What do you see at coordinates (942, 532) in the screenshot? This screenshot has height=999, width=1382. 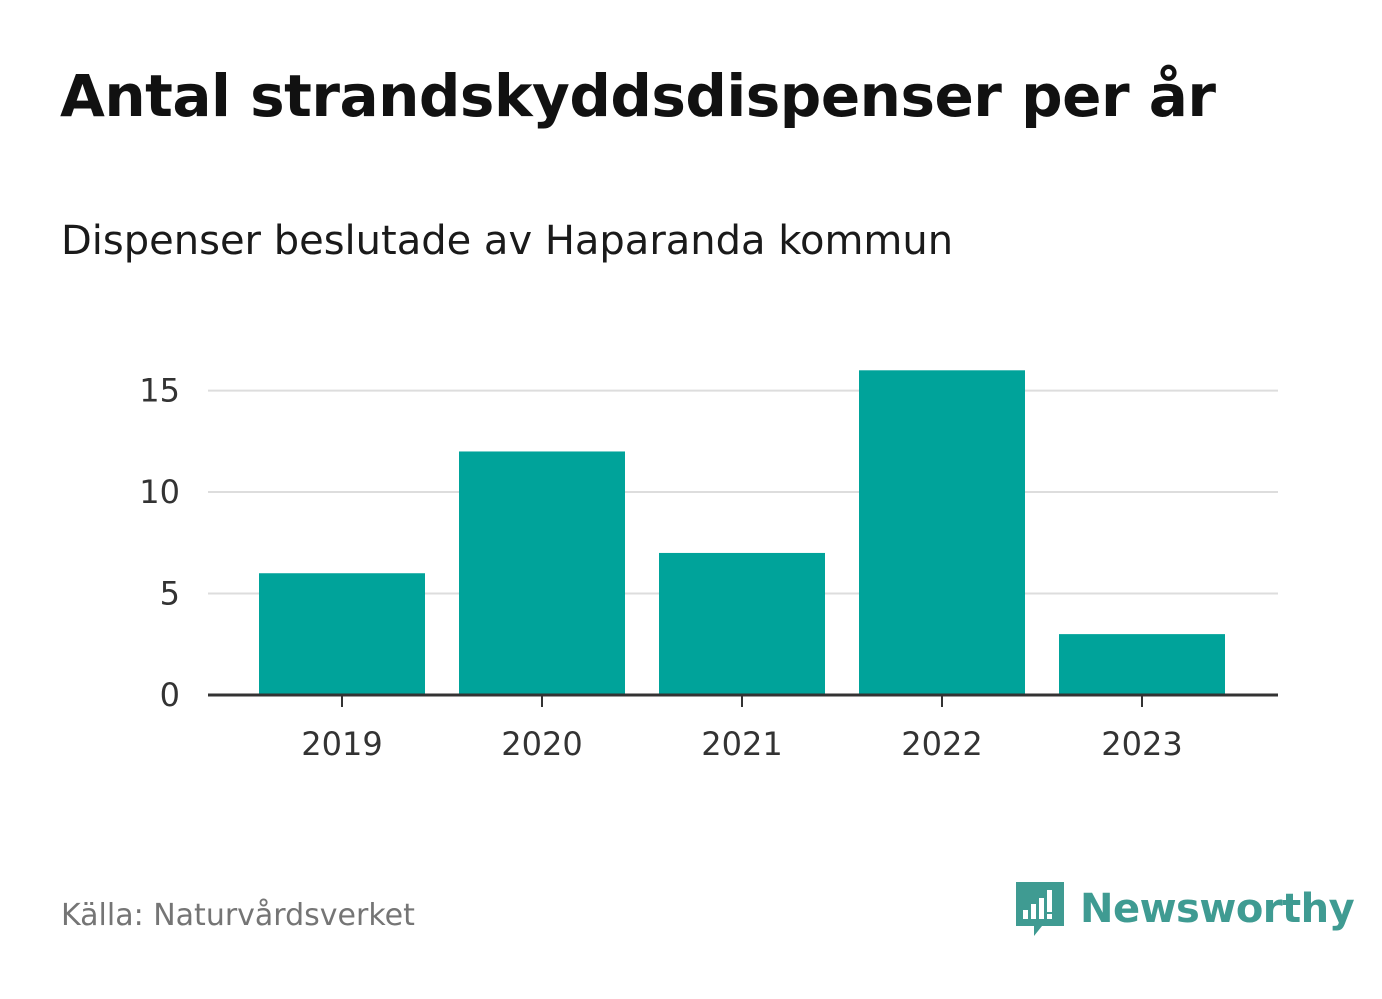 I see `bar-2022` at bounding box center [942, 532].